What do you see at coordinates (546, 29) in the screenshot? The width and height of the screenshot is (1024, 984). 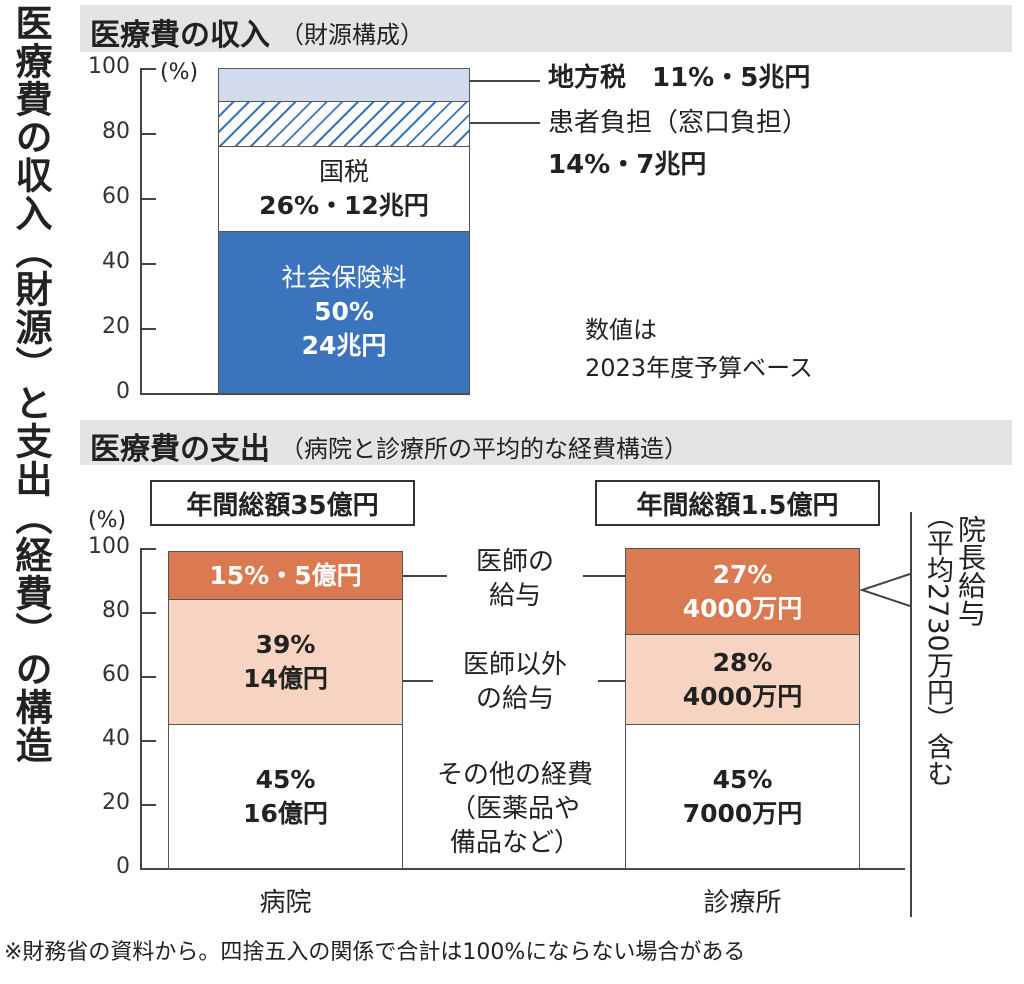 I see `revenue-header: 医療費の収入 （財源構成）` at bounding box center [546, 29].